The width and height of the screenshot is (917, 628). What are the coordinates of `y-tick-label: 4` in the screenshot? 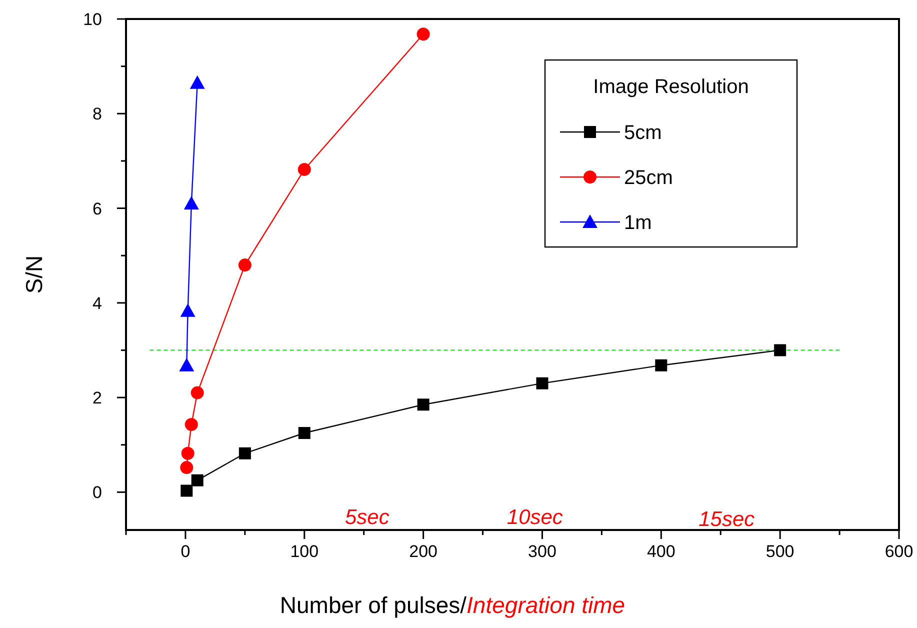 It's located at (97, 303).